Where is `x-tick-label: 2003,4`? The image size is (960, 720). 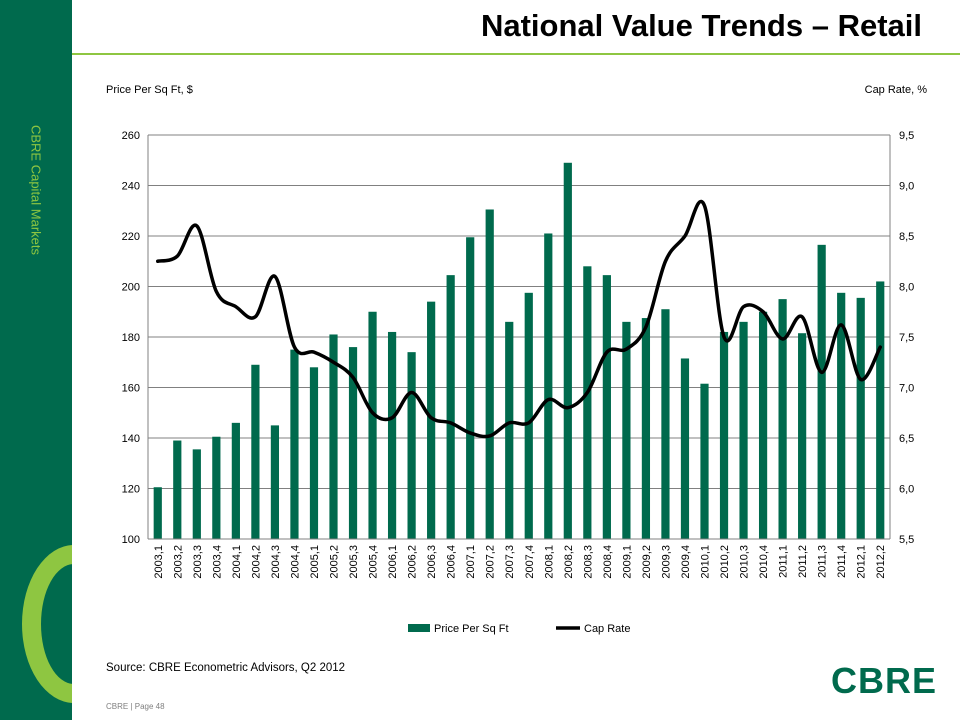
x-tick-label: 2003,4 is located at coordinates (217, 562).